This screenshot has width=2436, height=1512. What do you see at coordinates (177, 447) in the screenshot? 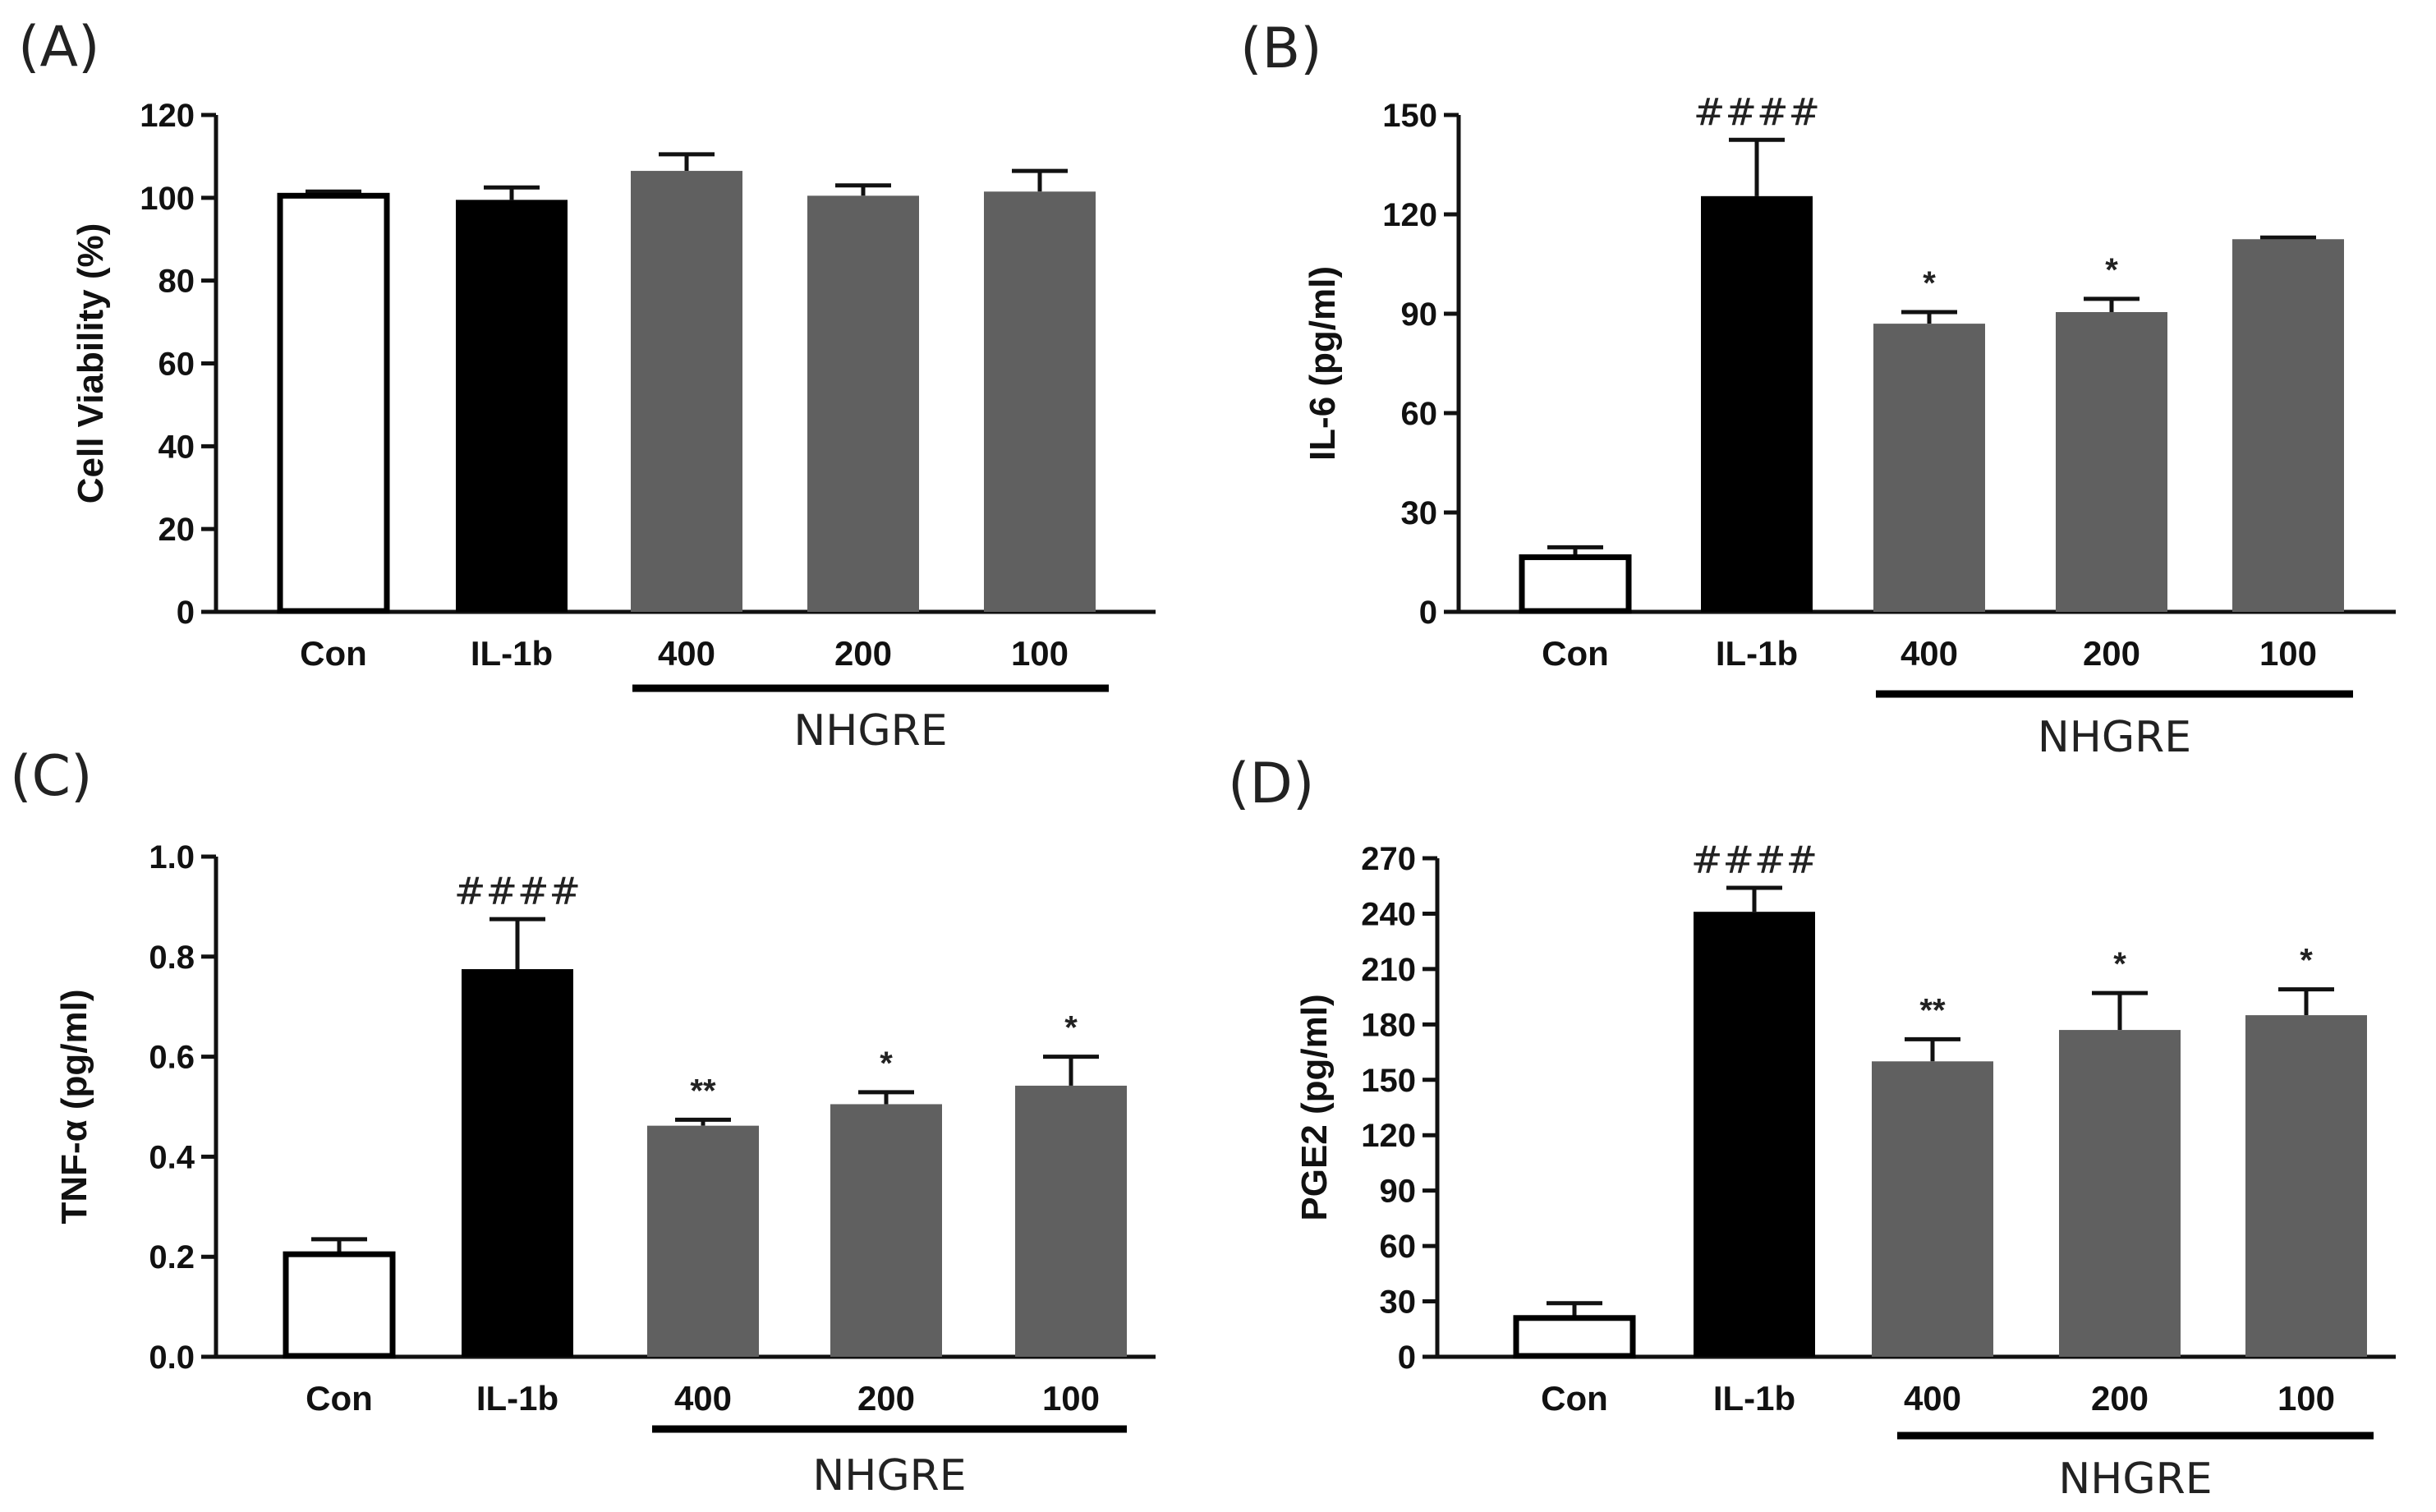
I see `y-tick-label: 40` at bounding box center [177, 447].